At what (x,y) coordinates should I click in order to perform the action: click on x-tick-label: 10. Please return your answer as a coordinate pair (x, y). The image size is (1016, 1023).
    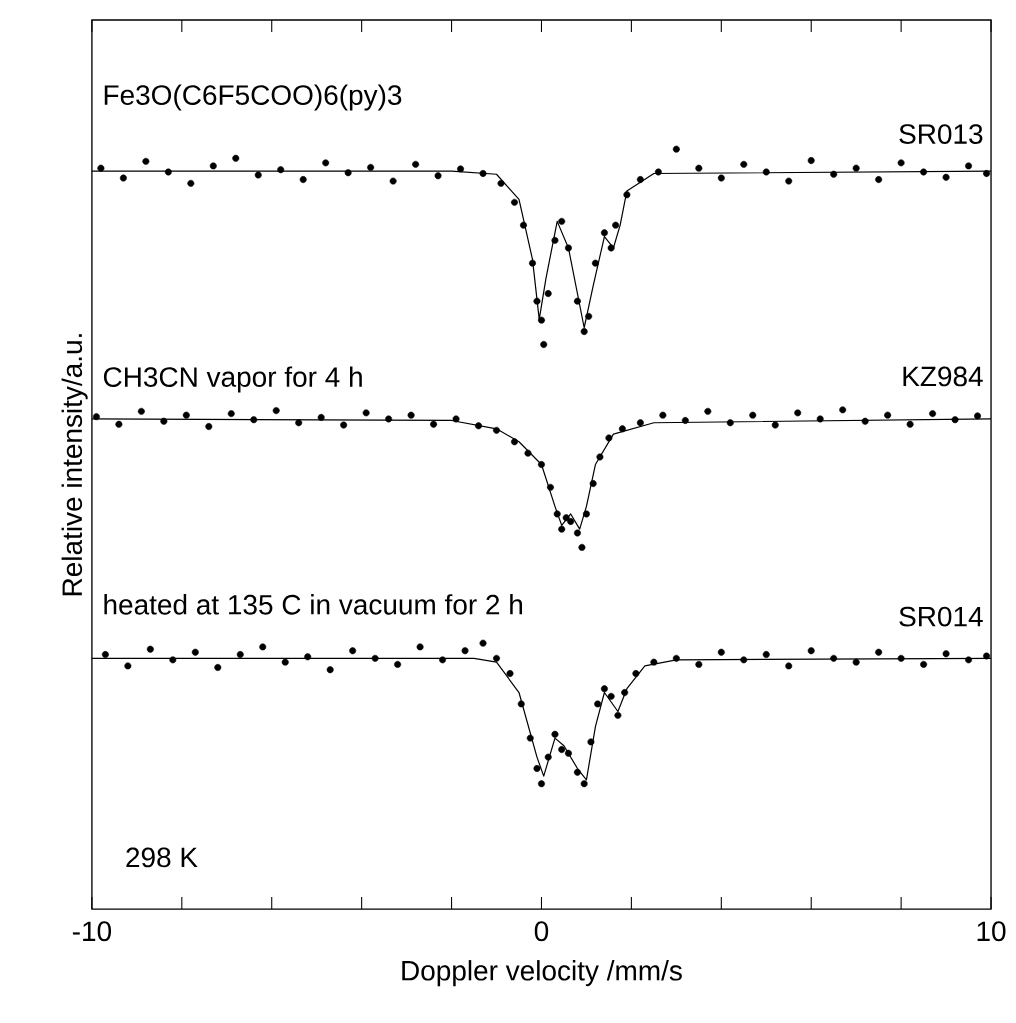
    Looking at the image, I should click on (991, 931).